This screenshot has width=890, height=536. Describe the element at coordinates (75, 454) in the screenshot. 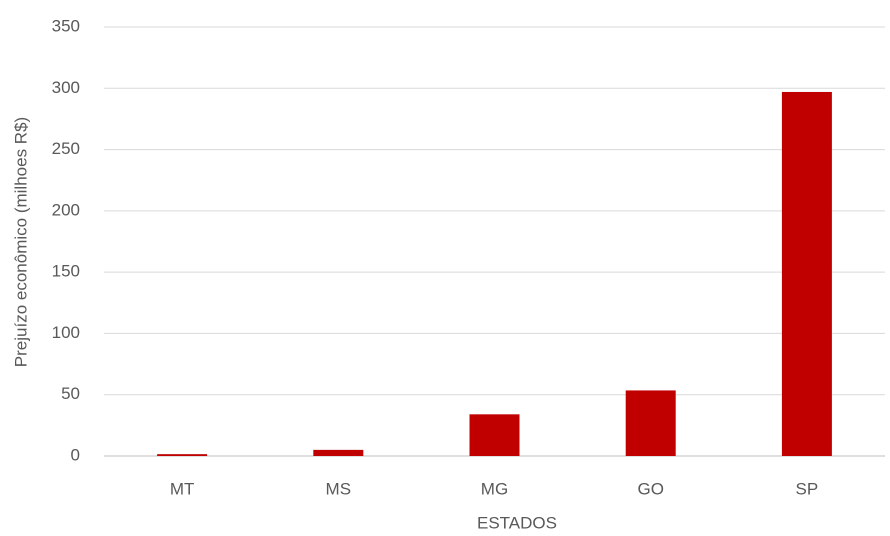

I see `y-tick-label: 0` at that location.